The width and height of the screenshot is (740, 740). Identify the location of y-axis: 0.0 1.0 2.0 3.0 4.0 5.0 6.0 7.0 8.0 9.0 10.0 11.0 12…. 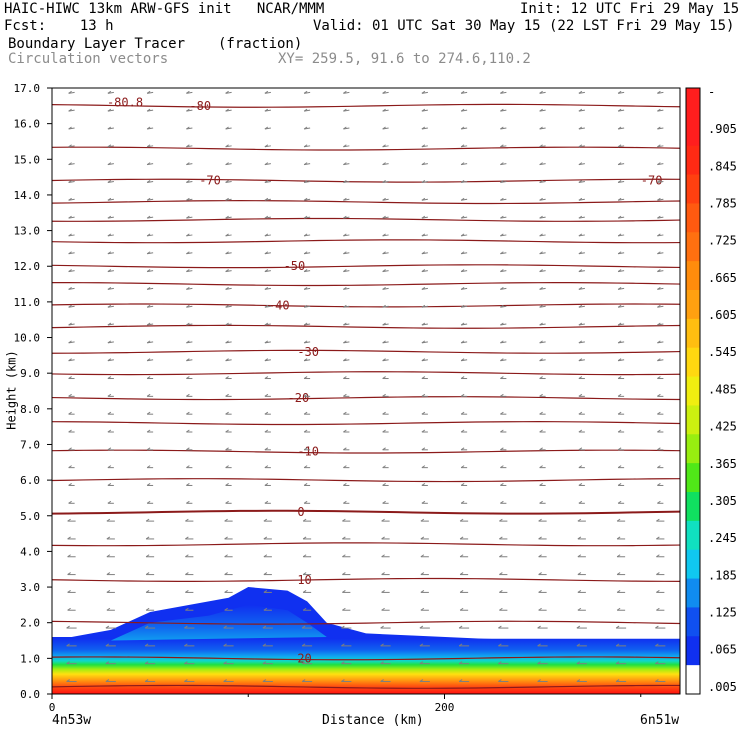
(33, 391).